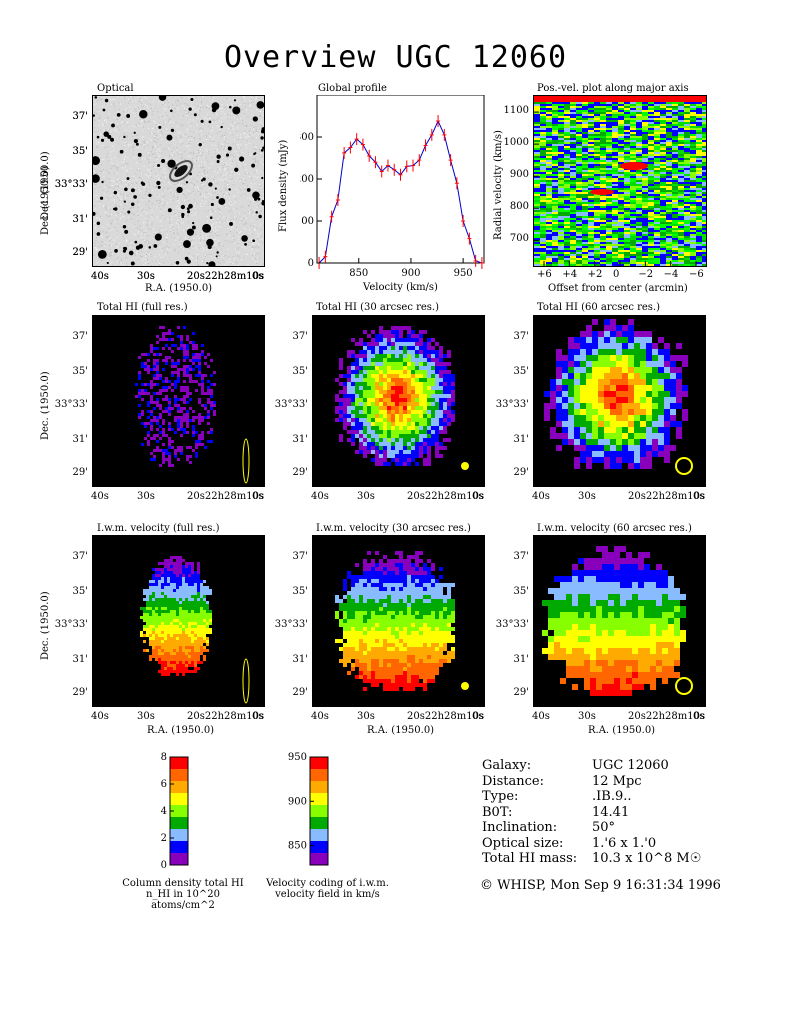  I want to click on global-ytick-label: 200, so click(307, 179).